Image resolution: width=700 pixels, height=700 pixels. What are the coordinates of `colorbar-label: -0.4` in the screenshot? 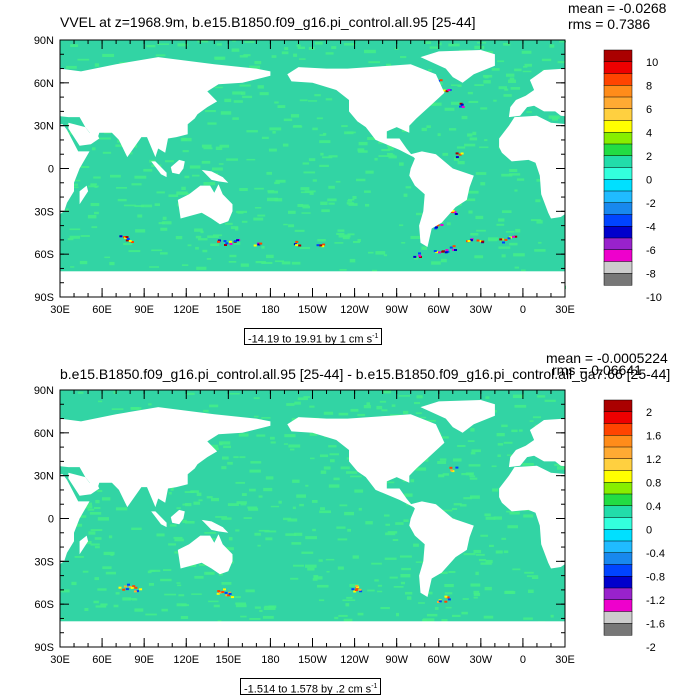 It's located at (655, 554).